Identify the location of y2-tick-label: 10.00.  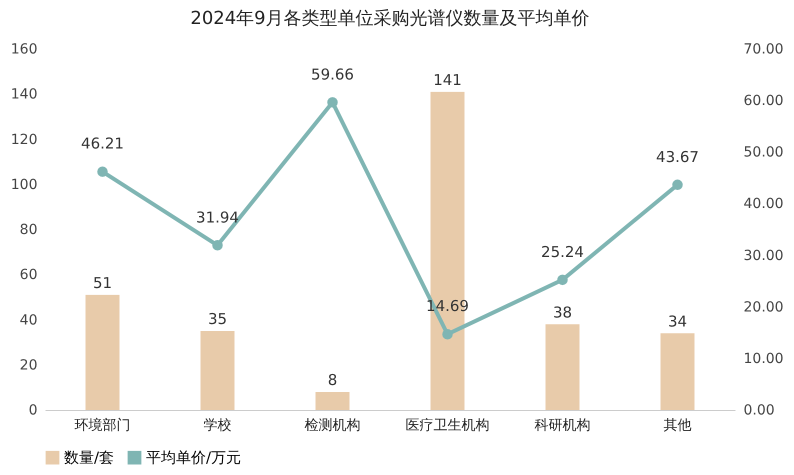
(764, 358).